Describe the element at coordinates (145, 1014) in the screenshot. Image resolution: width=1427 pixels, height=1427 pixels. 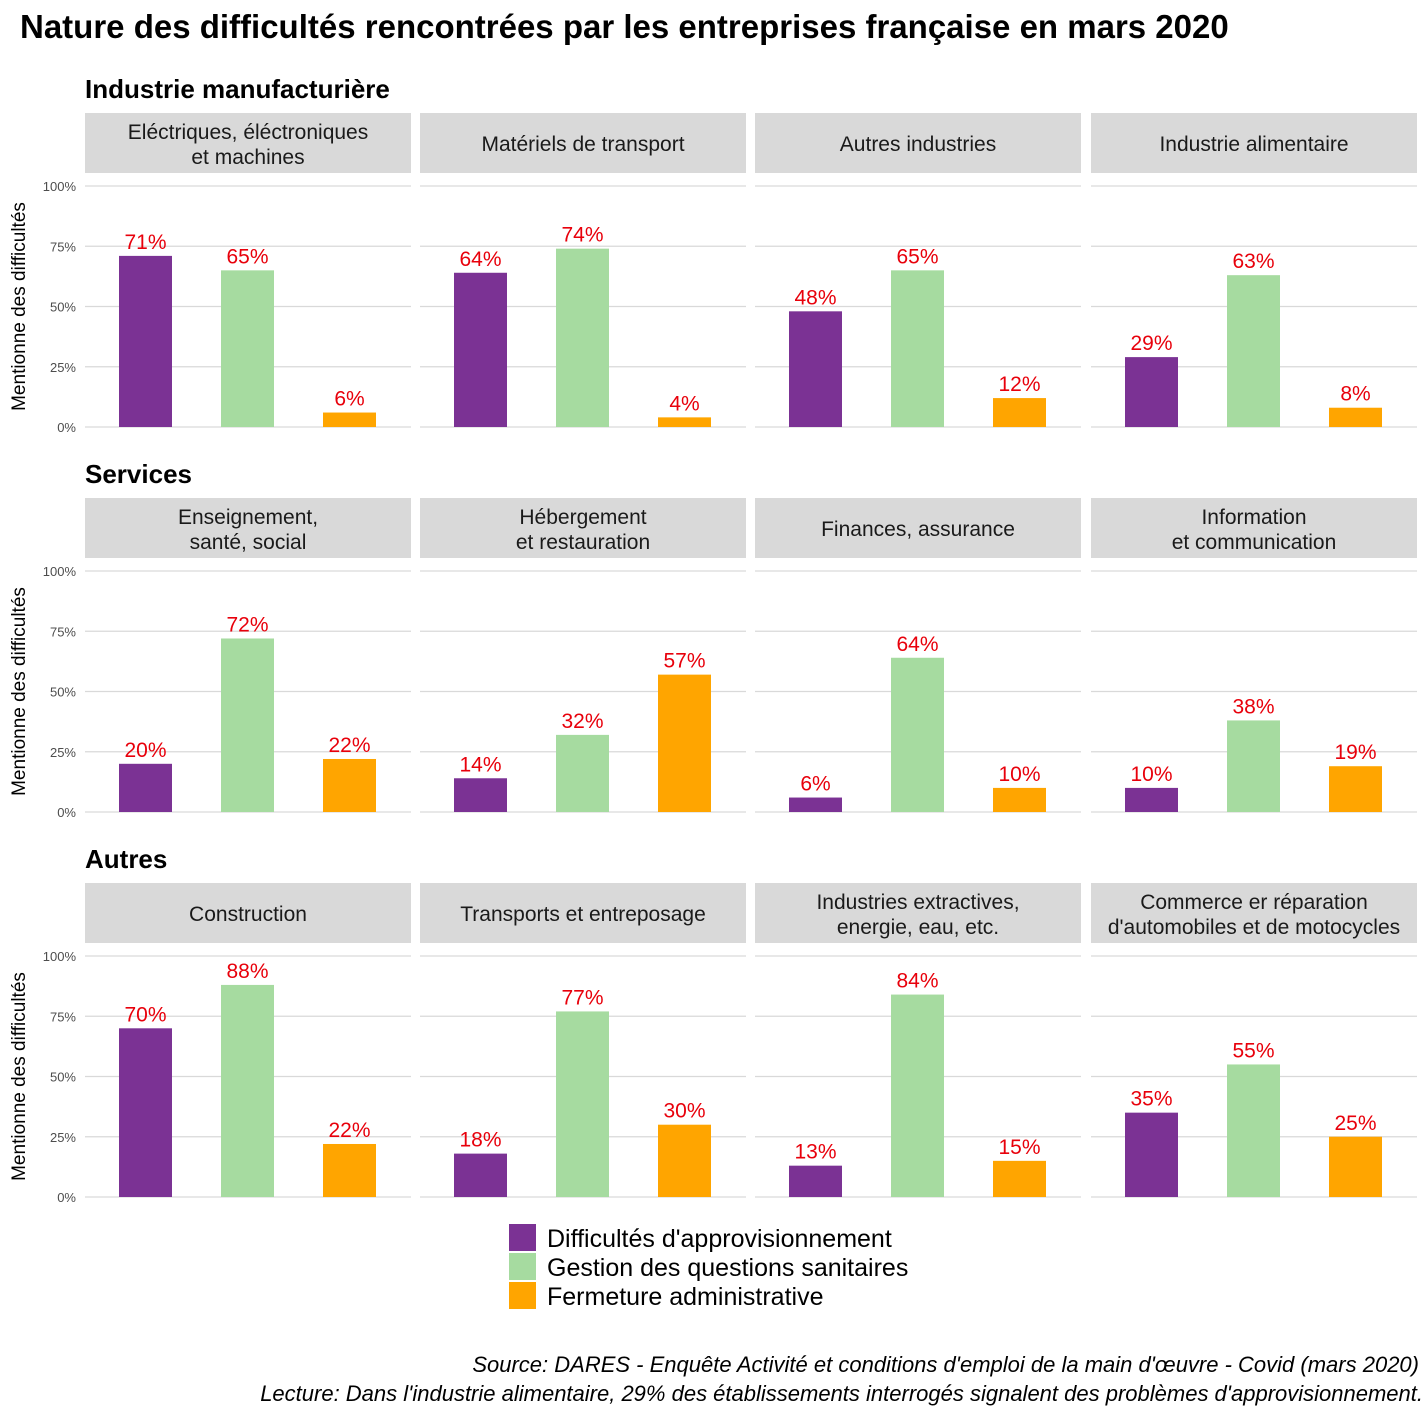
I see `data-label: 70%` at that location.